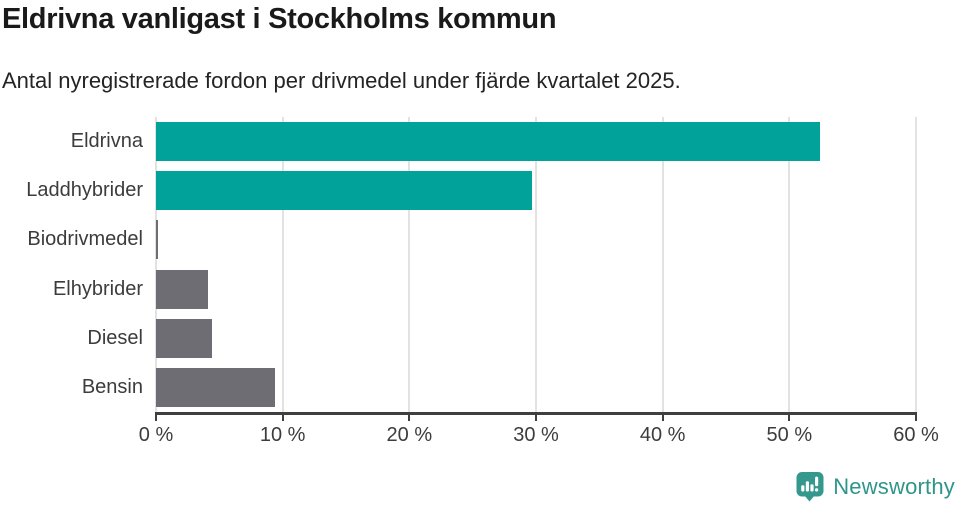 This screenshot has height=505, width=960. Describe the element at coordinates (789, 435) in the screenshot. I see `x-tick-label: 50 %` at that location.